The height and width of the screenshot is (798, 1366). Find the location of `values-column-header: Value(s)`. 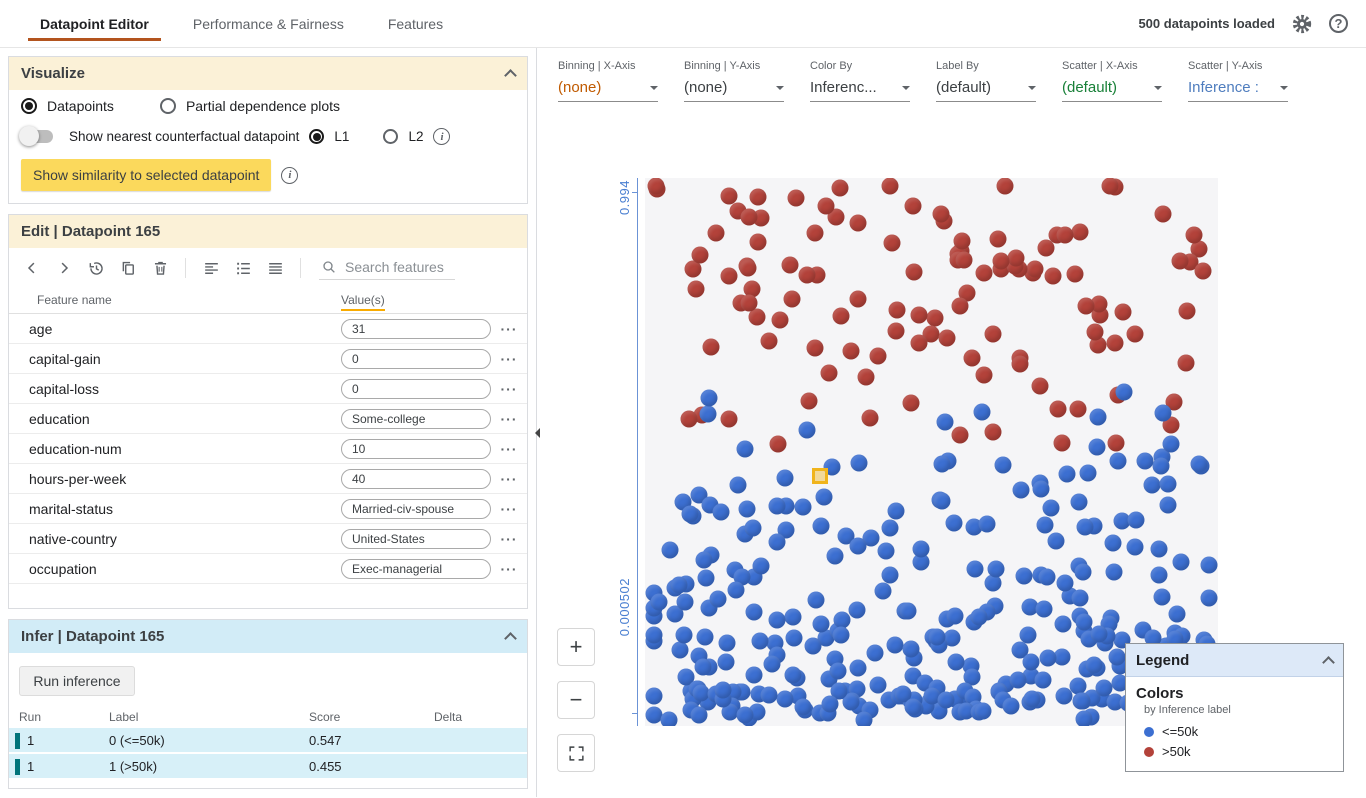

values-column-header: Value(s) is located at coordinates (434, 302).